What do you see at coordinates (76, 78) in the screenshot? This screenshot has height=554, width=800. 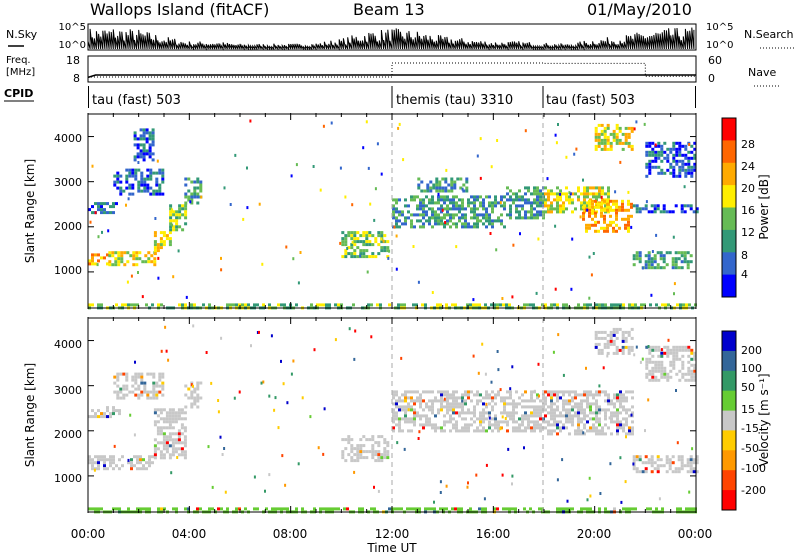 I see `freq-left-tick-bottom: 8` at bounding box center [76, 78].